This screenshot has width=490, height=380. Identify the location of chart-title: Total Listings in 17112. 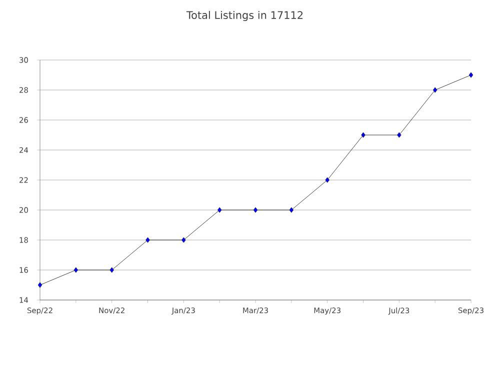
(244, 16).